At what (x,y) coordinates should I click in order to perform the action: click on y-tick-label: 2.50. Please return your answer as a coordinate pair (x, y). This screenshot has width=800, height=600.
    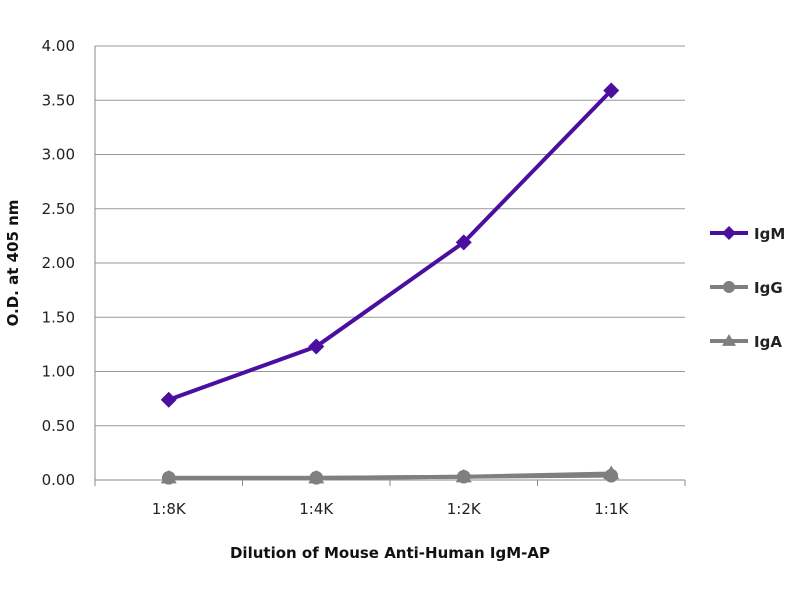
    Looking at the image, I should click on (58, 209).